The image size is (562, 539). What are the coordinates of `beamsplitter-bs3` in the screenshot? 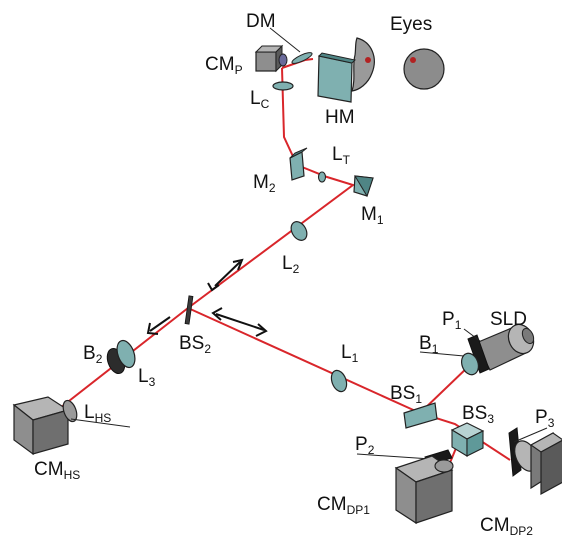 It's located at (467, 439).